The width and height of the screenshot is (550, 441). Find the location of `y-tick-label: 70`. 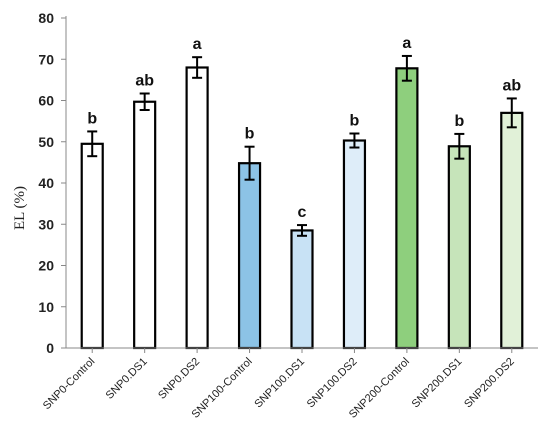

y-tick-label: 70 is located at coordinates (46, 59).